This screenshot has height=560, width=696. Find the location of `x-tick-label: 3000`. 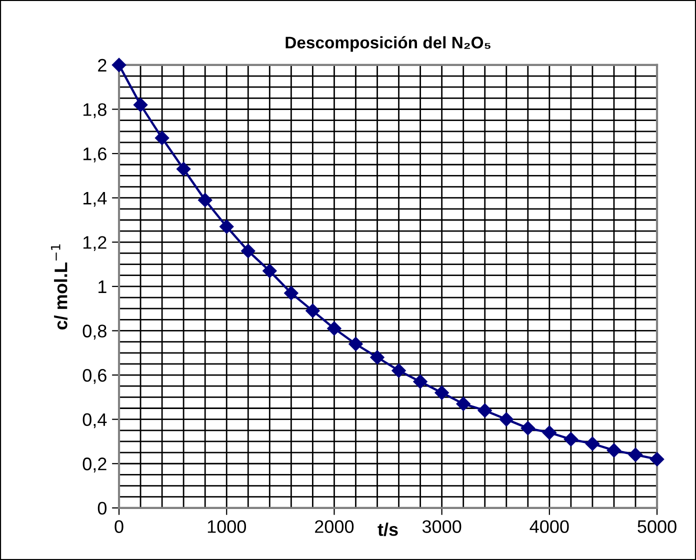

x-tick-label: 3000 is located at coordinates (442, 526).